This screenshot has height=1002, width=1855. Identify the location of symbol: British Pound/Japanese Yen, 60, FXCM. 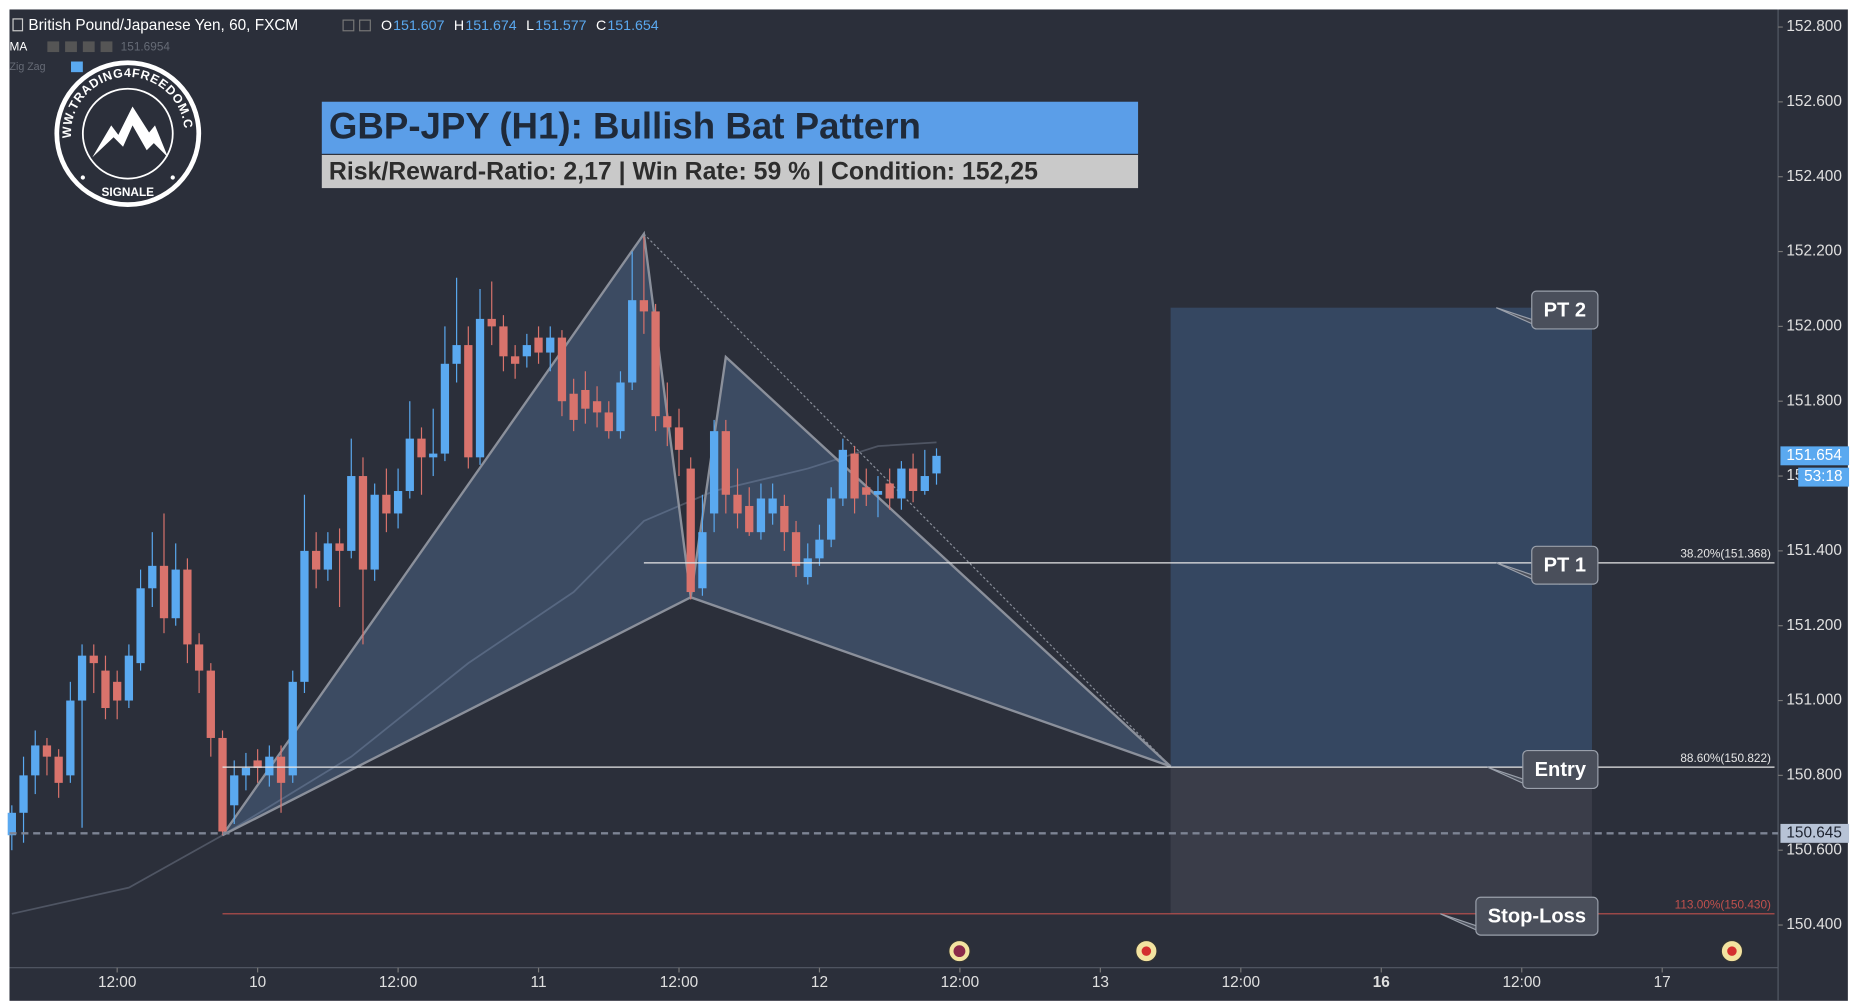
(163, 25).